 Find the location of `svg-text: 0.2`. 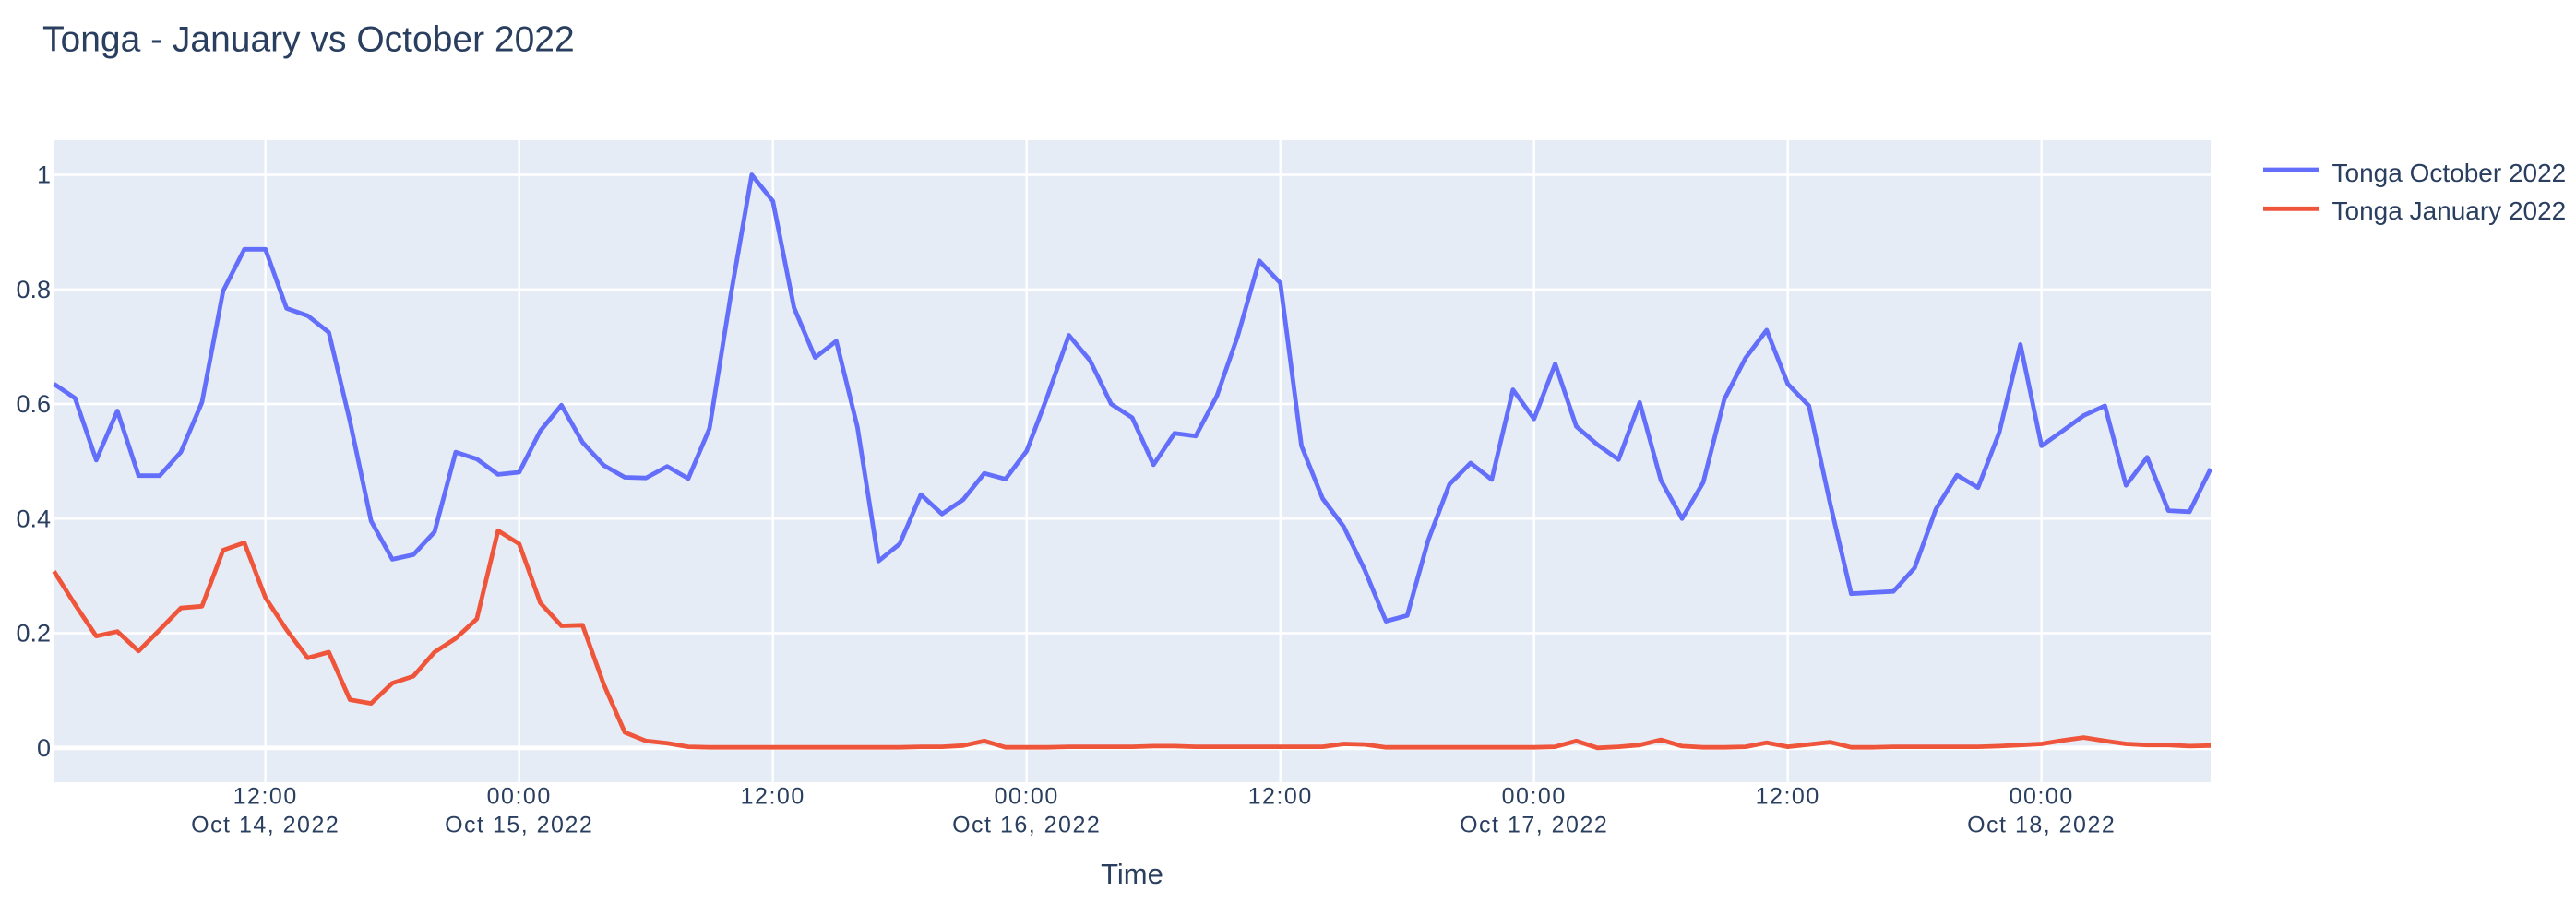

svg-text: 0.2 is located at coordinates (33, 634).